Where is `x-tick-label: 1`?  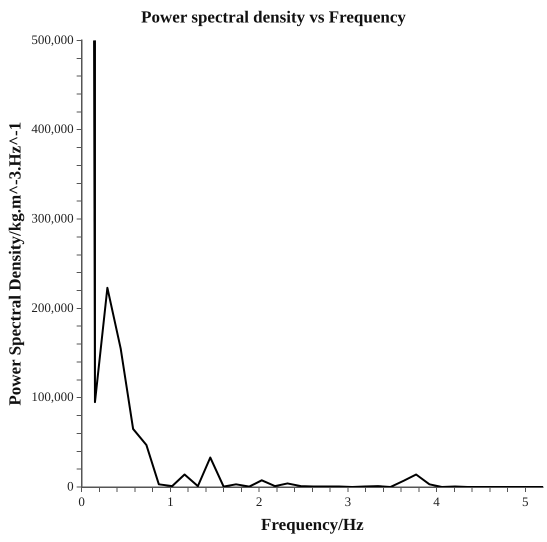 x-tick-label: 1 is located at coordinates (170, 502).